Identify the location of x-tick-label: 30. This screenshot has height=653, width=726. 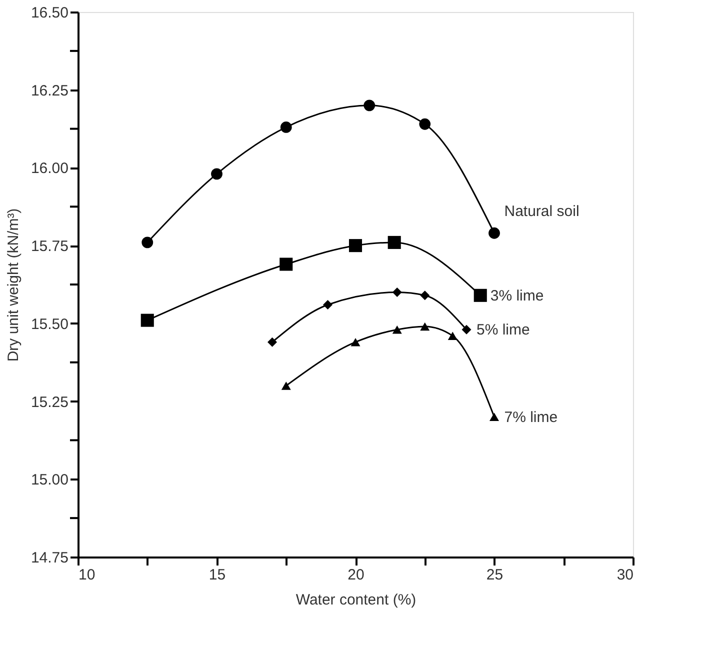
(625, 575).